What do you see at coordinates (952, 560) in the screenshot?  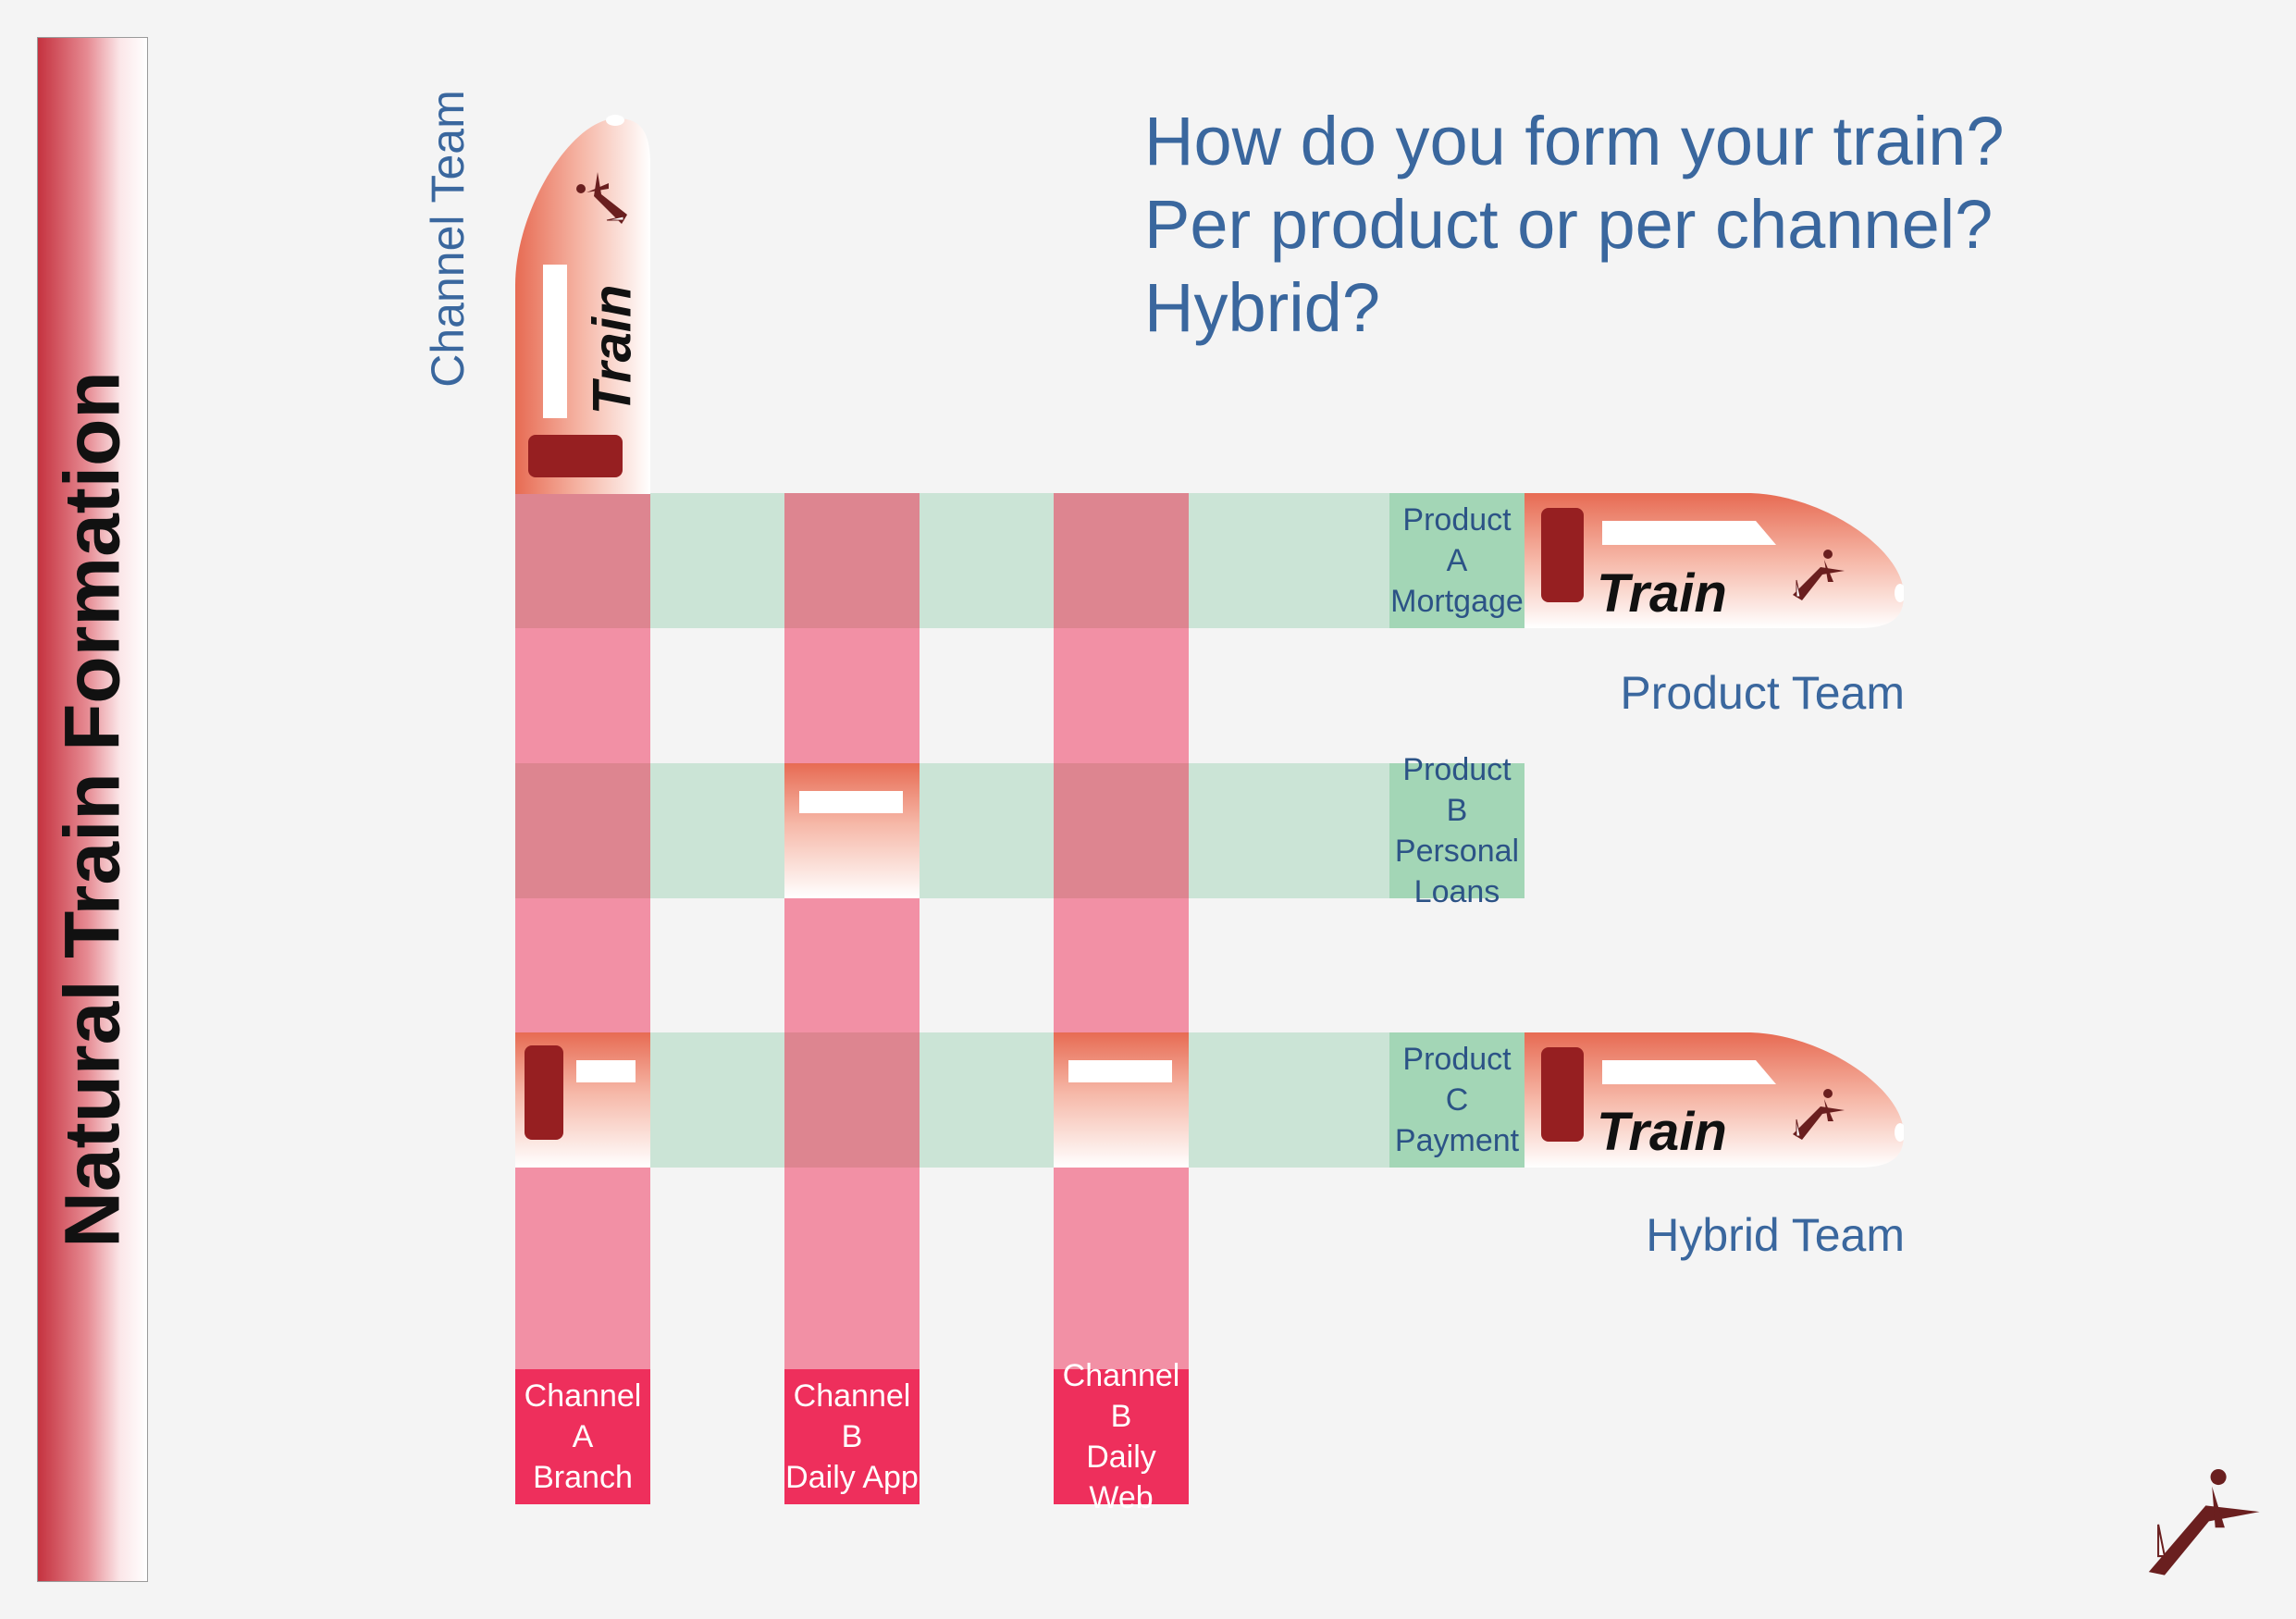 I see `product-row-a` at bounding box center [952, 560].